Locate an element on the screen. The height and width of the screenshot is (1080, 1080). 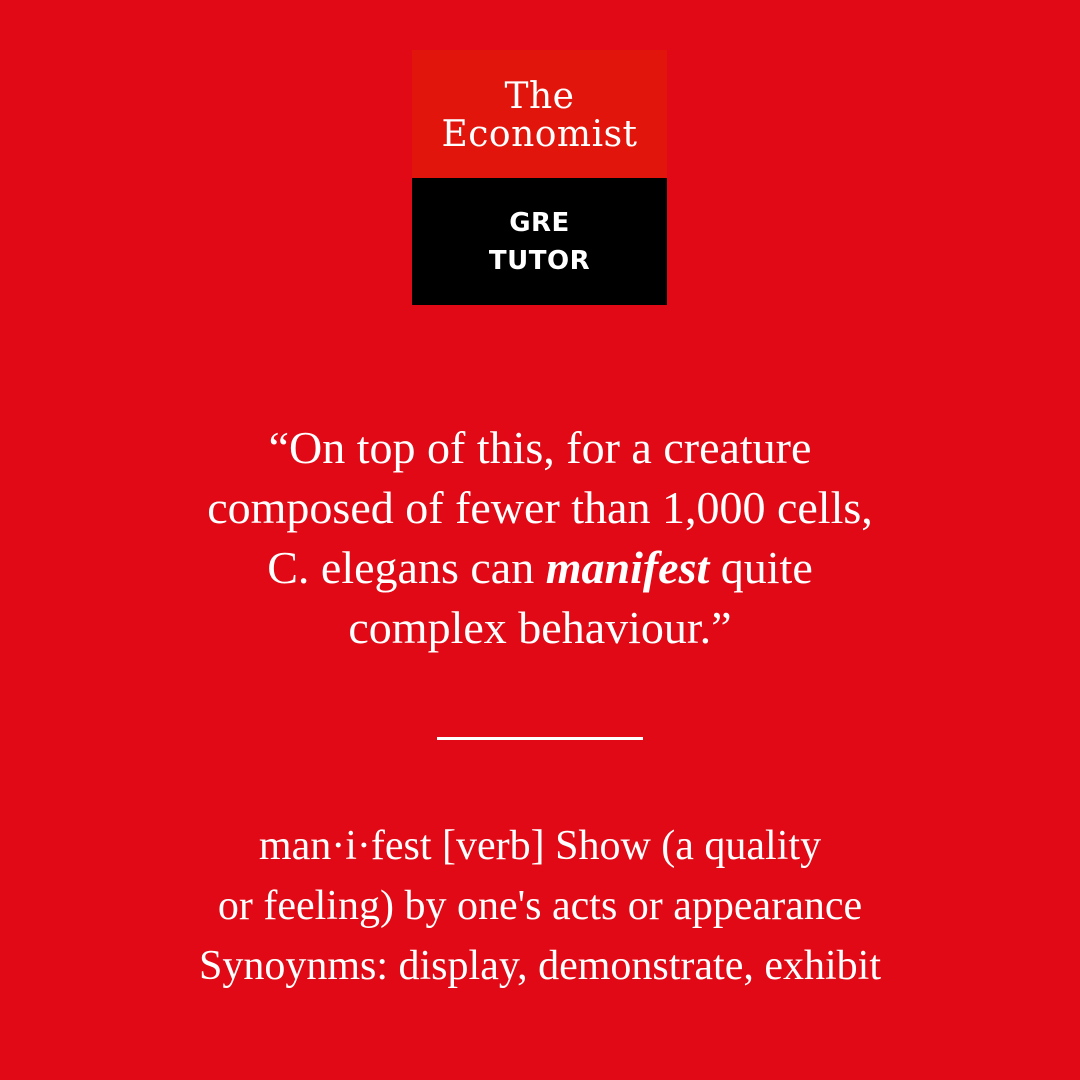
logo-product-line1: GRE is located at coordinates (539, 222).